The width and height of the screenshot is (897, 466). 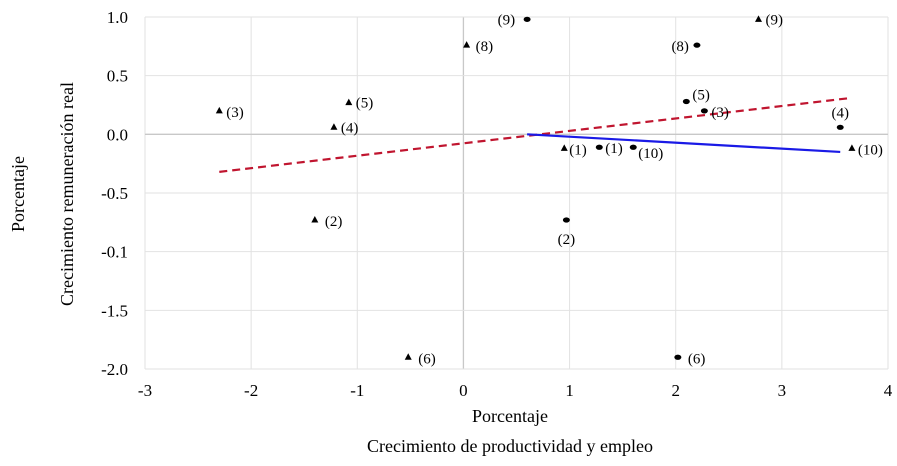 I want to click on y-tick-label: 0.0, so click(x=117, y=134).